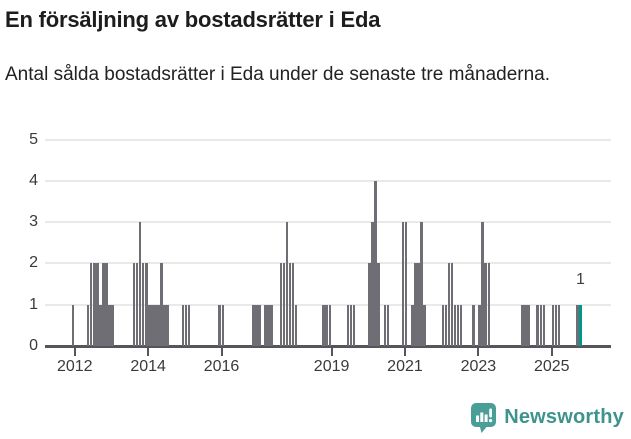 This screenshot has height=439, width=631. What do you see at coordinates (33, 180) in the screenshot?
I see `y-axis-label: 4` at bounding box center [33, 180].